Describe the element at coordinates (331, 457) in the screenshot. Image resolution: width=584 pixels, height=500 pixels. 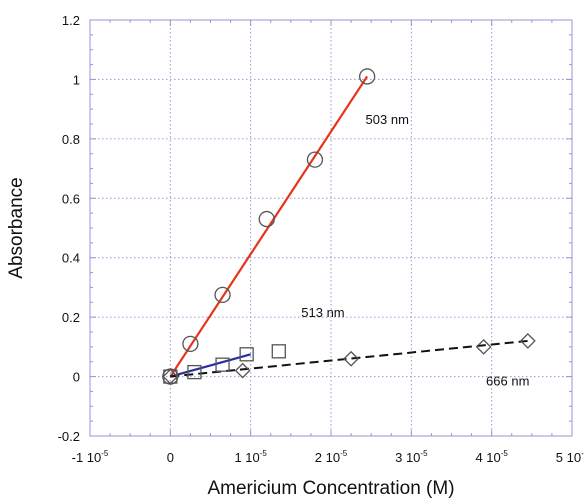
I see `x-tick-label: 2 10-5` at that location.